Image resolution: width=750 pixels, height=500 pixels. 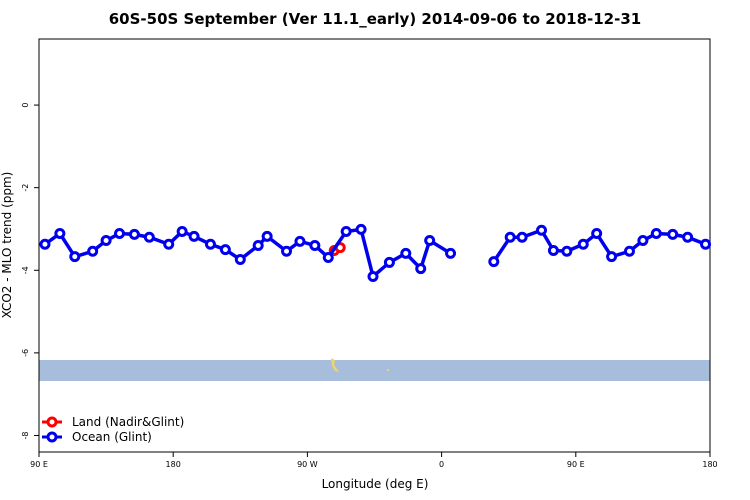 What do you see at coordinates (128, 422) in the screenshot?
I see `legend-label: Land (Nadir&Glint)` at bounding box center [128, 422].